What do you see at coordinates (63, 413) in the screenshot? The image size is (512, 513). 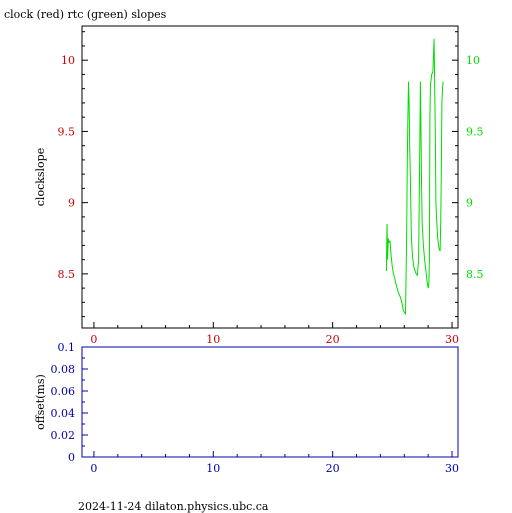 I see `y-tick-label: 0.04` at bounding box center [63, 413].